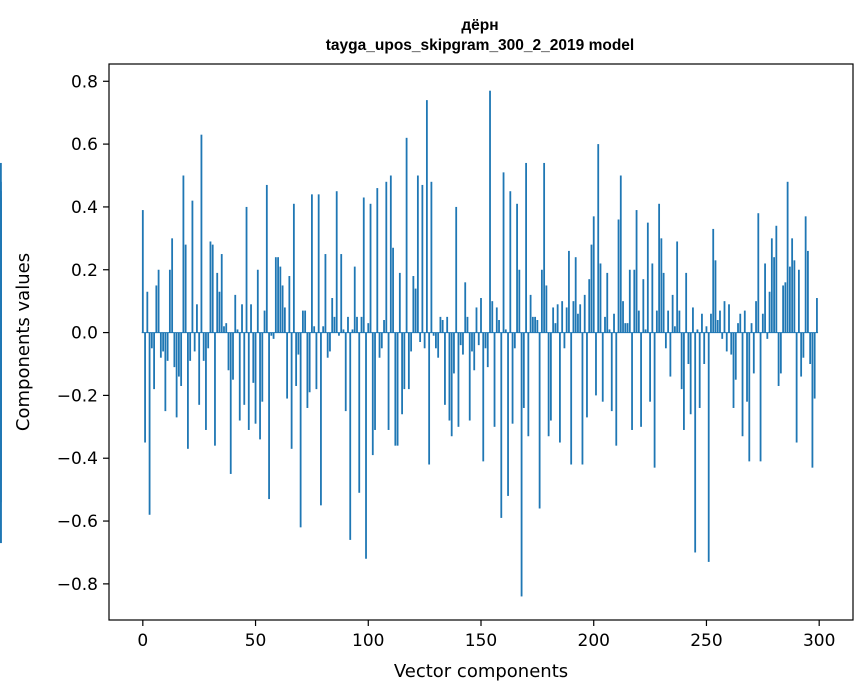 This screenshot has height=696, width=867. I want to click on x-tick-label: 200, so click(594, 641).